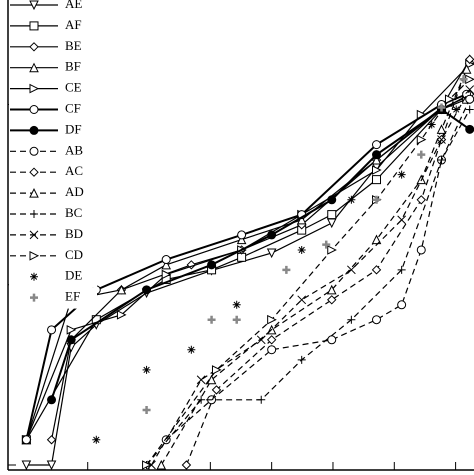  What do you see at coordinates (73, 66) in the screenshot?
I see `legend-label: BF` at bounding box center [73, 66].